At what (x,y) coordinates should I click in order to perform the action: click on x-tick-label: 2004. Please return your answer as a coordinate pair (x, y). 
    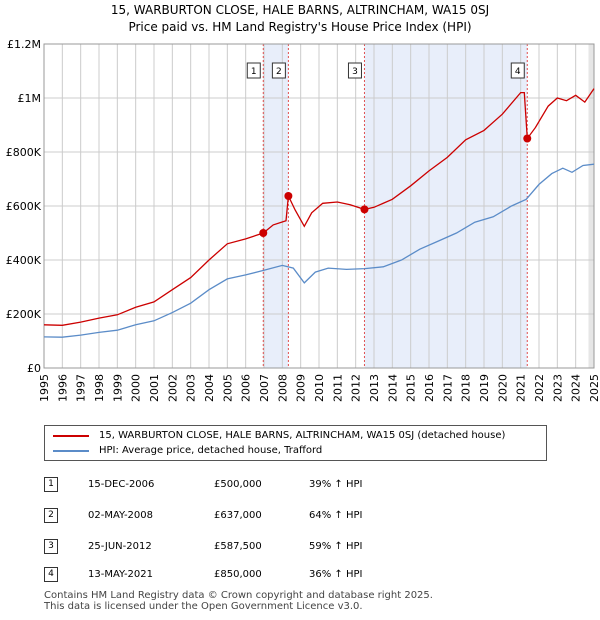
    Looking at the image, I should click on (209, 388).